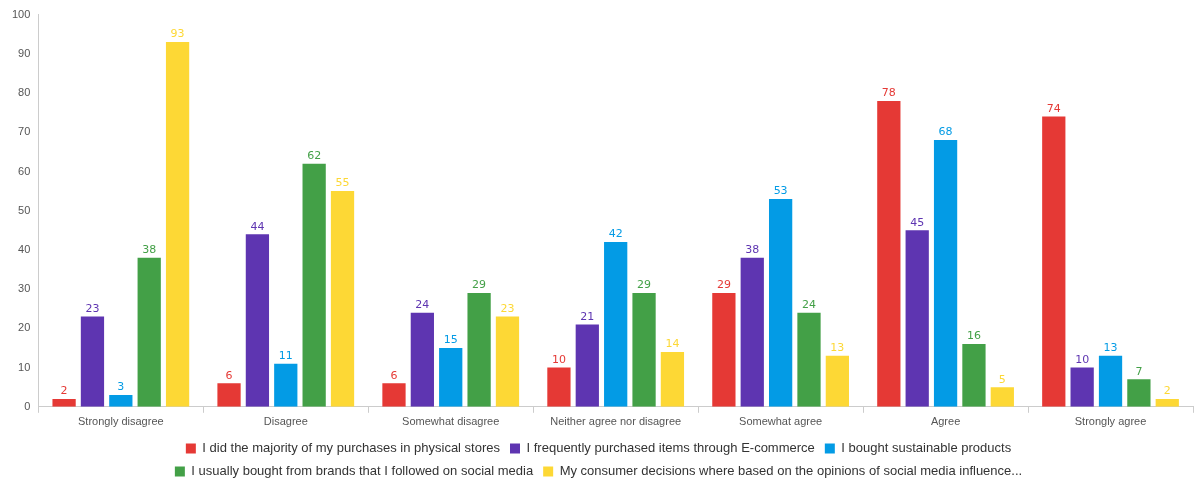 The image size is (1197, 492). I want to click on y-tick-label: 50, so click(24, 209).